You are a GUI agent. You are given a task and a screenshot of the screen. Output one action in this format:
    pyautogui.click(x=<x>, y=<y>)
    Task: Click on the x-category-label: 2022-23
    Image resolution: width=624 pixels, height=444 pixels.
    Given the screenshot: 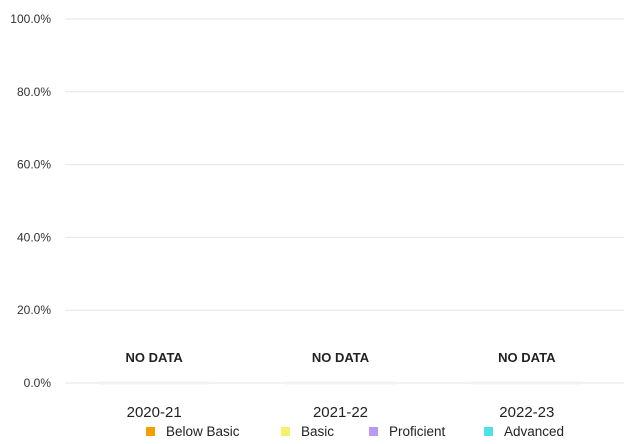 What is the action you would take?
    pyautogui.click(x=526, y=412)
    